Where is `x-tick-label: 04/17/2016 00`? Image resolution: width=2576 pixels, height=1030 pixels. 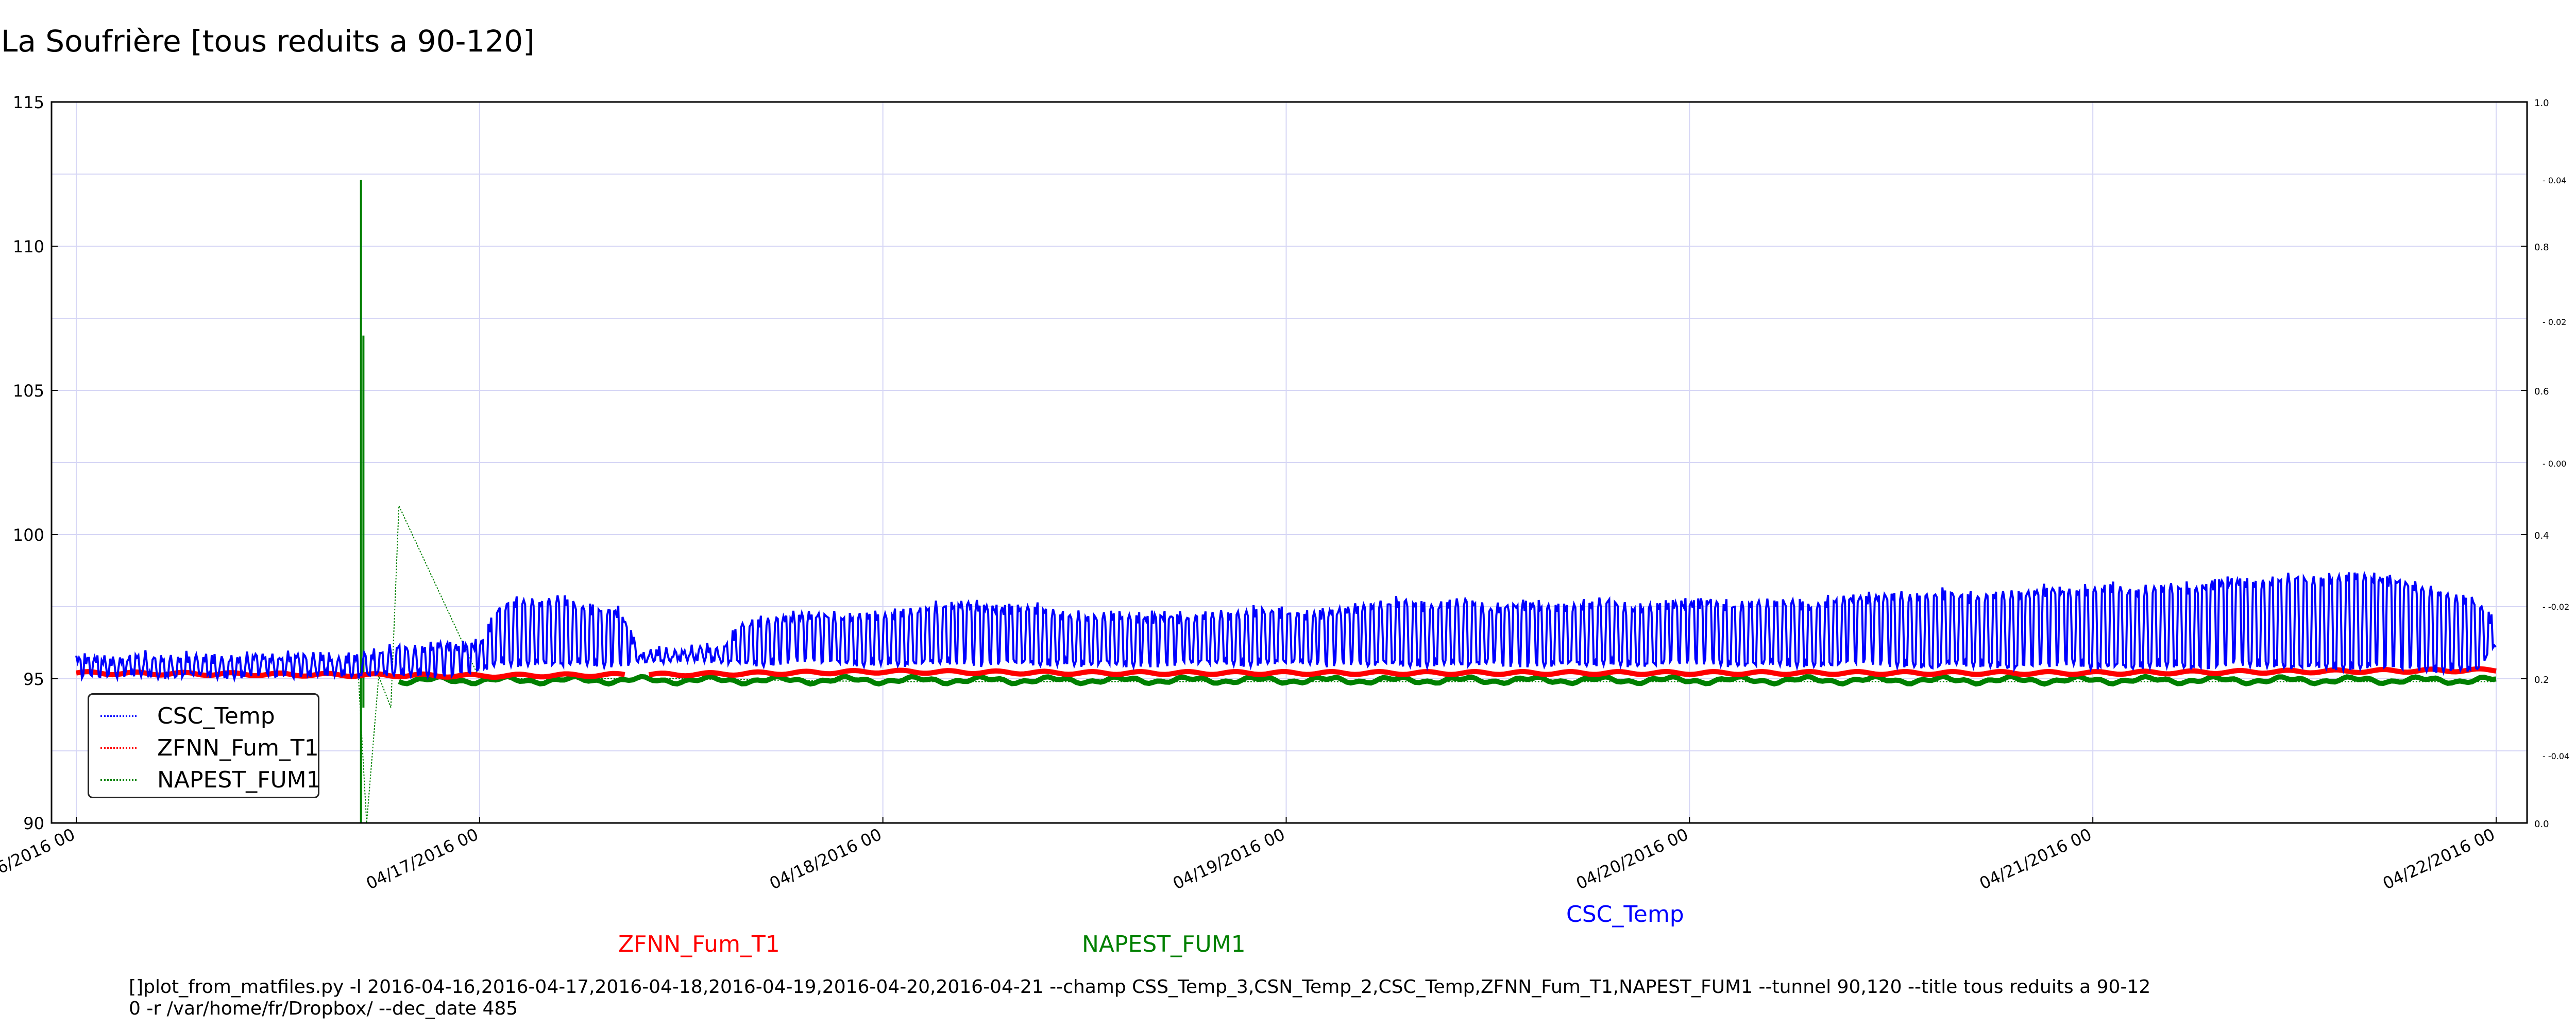
x-tick-label: 04/17/2016 00 is located at coordinates (422, 860).